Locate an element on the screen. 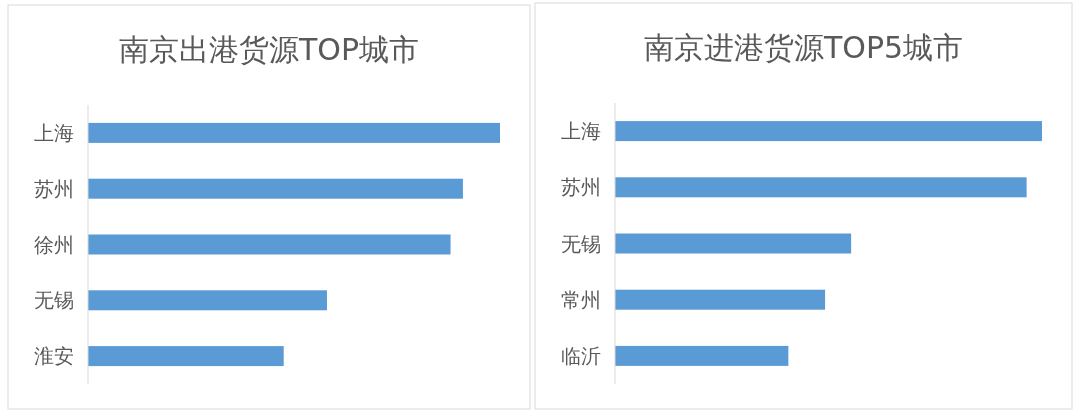  chart-title: 南京出港货源TOP城市 is located at coordinates (269, 49).